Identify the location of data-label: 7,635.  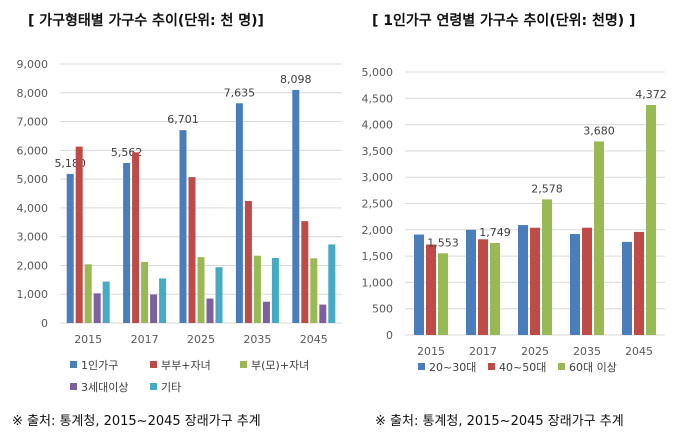
(240, 92).